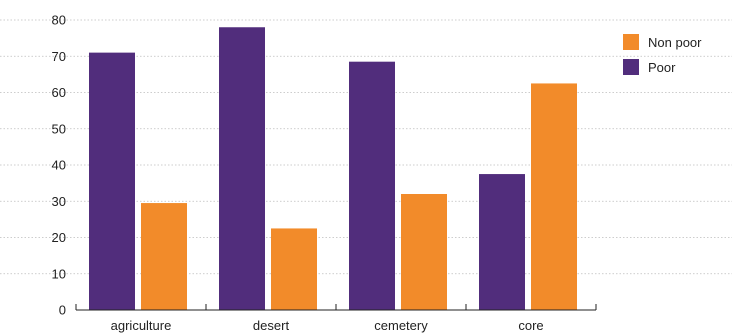 The width and height of the screenshot is (732, 336). What do you see at coordinates (554, 196) in the screenshot?
I see `bar-non-poor-core` at bounding box center [554, 196].